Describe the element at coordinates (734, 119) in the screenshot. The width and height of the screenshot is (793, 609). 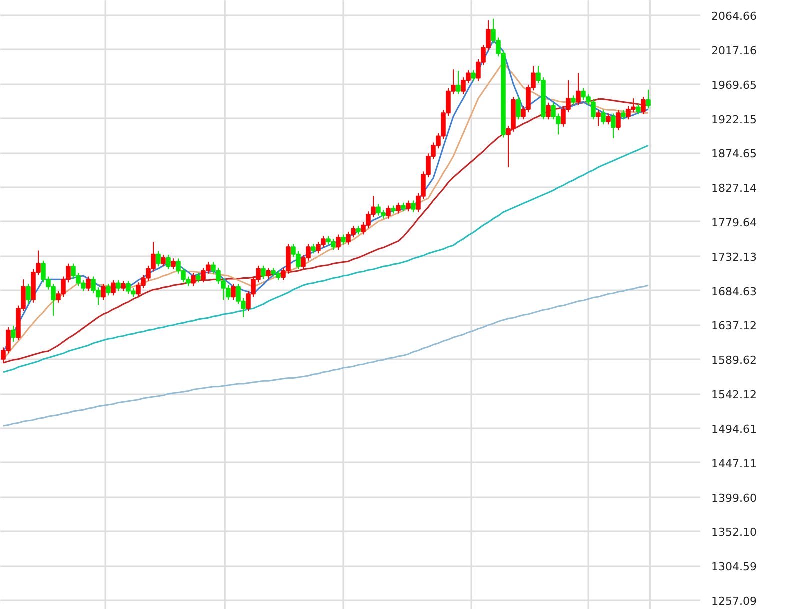
I see `y-tick-label: 1922.15` at that location.